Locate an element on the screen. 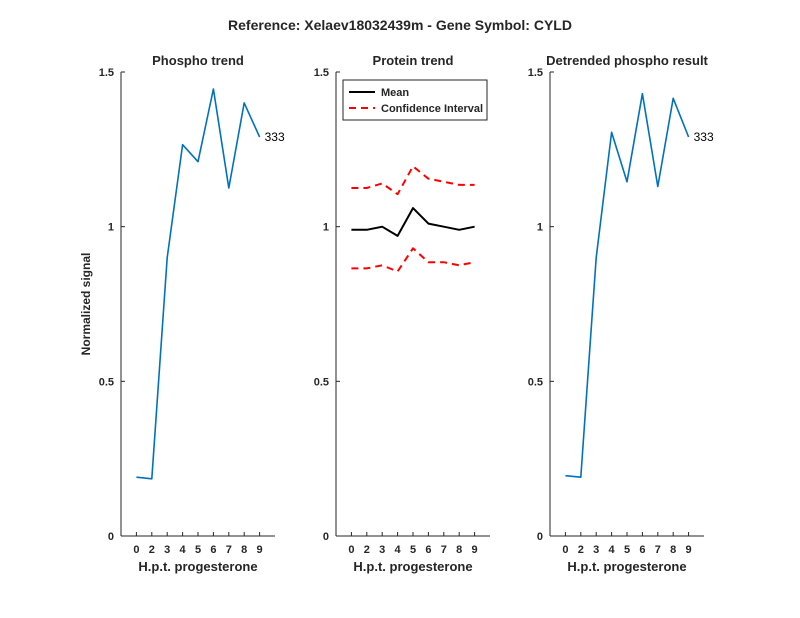 The width and height of the screenshot is (800, 618). legend-label: Mean is located at coordinates (395, 93).